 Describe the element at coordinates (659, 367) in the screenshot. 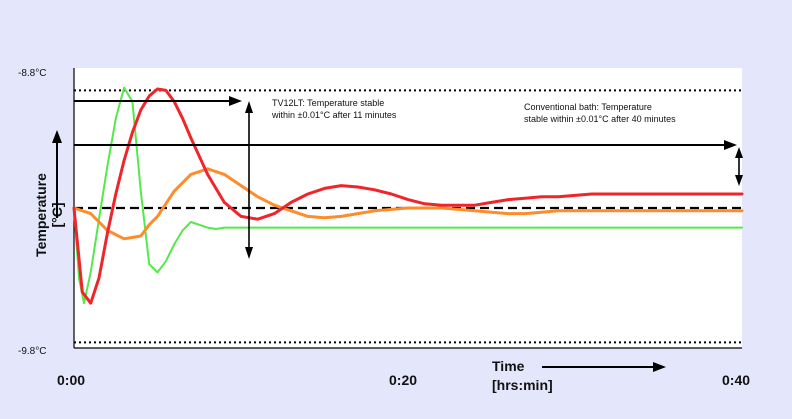

I see `x-label-arrow-head` at that location.